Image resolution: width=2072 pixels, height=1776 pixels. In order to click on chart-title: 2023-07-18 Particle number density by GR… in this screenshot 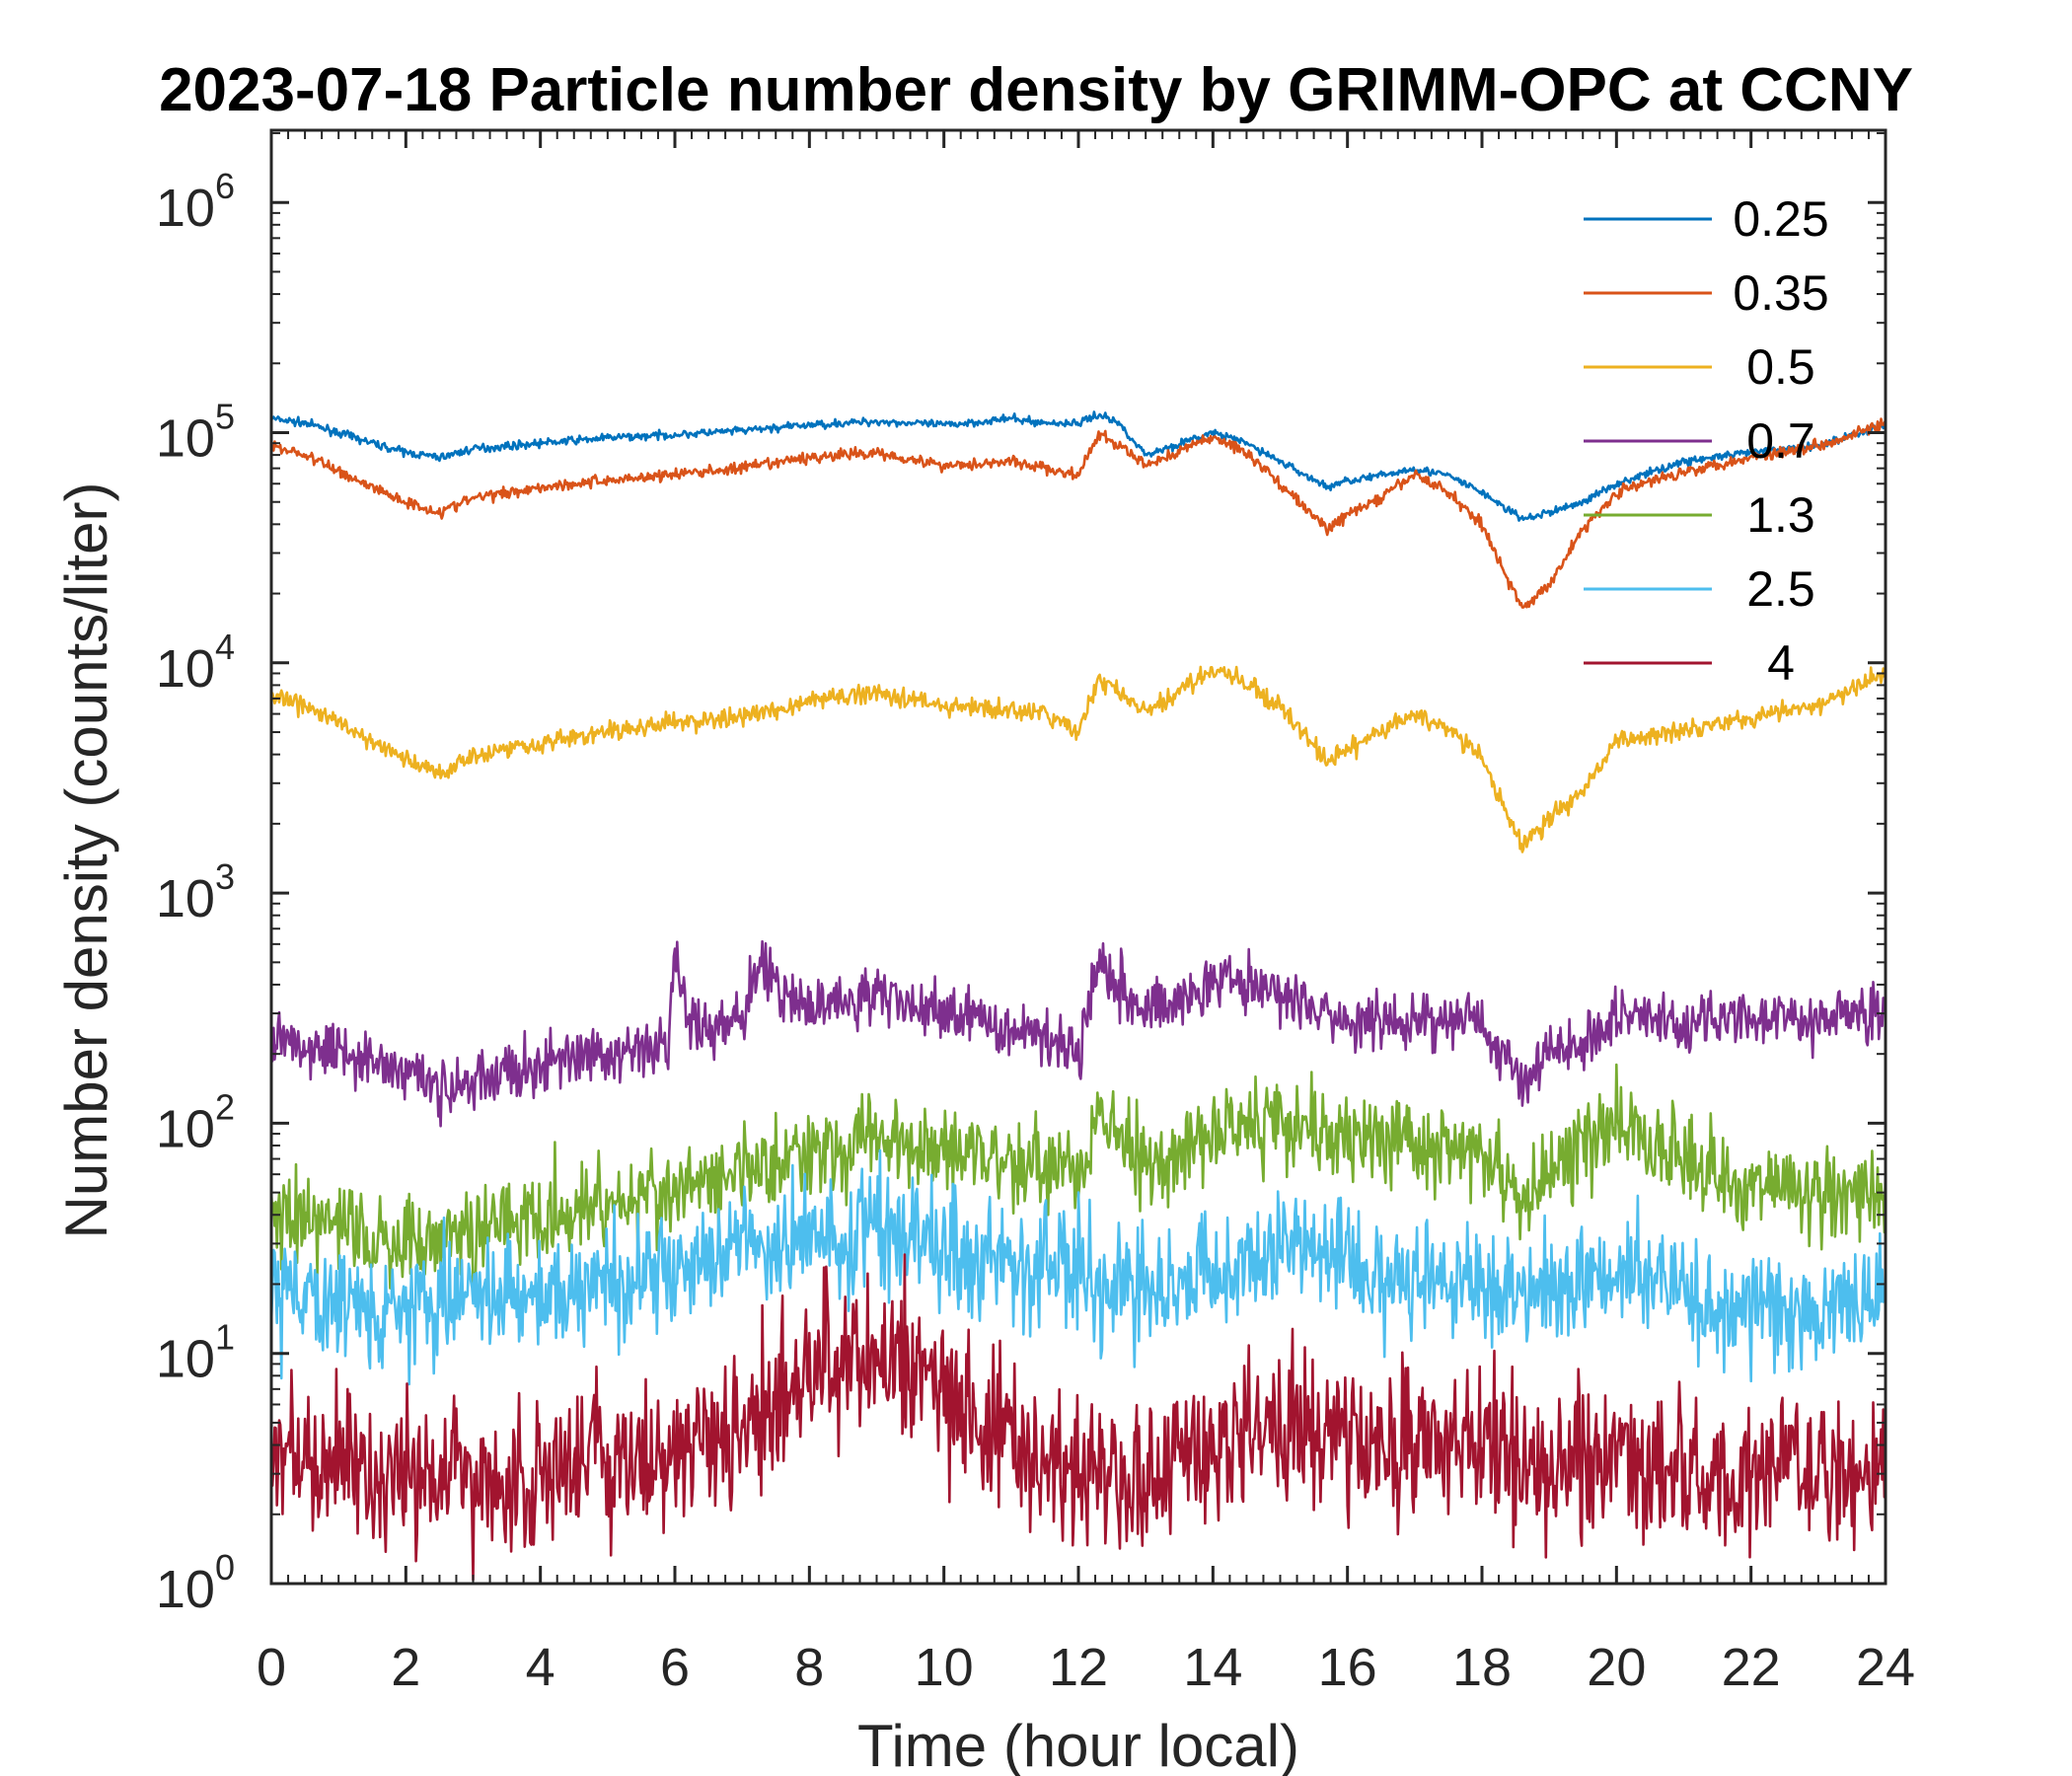, I will do `click(1036, 90)`.